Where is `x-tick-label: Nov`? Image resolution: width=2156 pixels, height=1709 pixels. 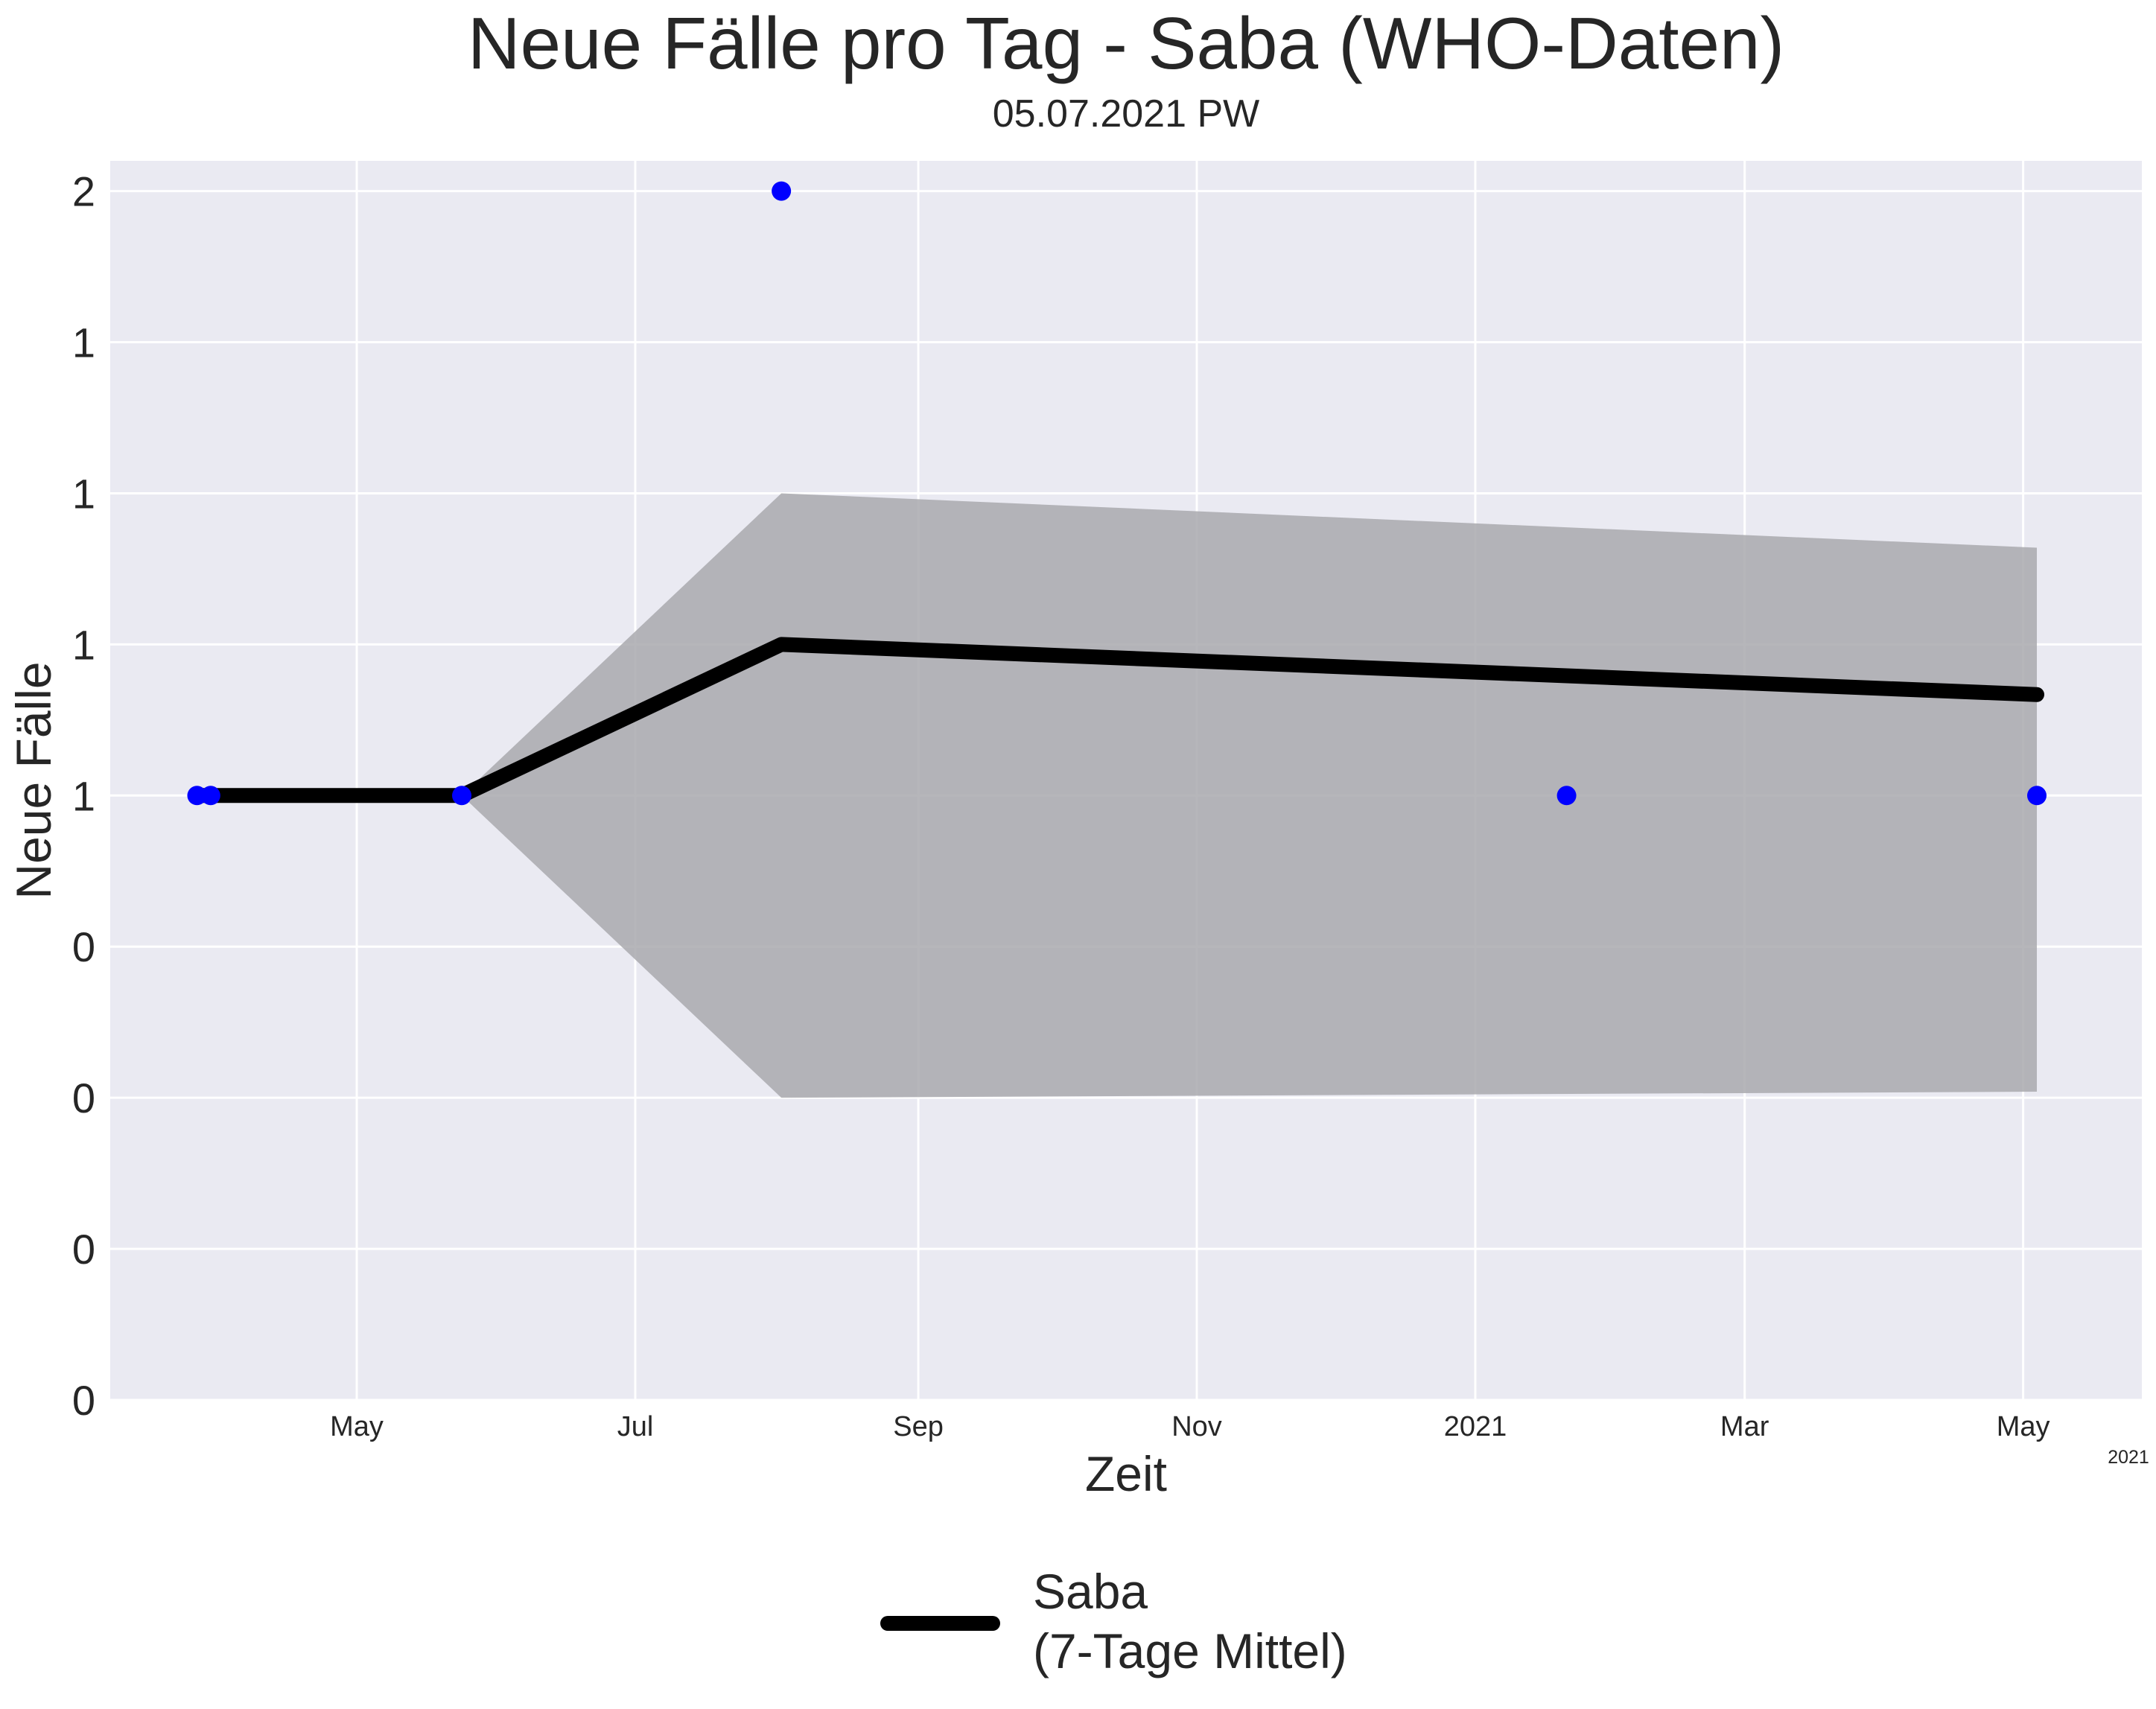 x-tick-label: Nov is located at coordinates (1197, 1426).